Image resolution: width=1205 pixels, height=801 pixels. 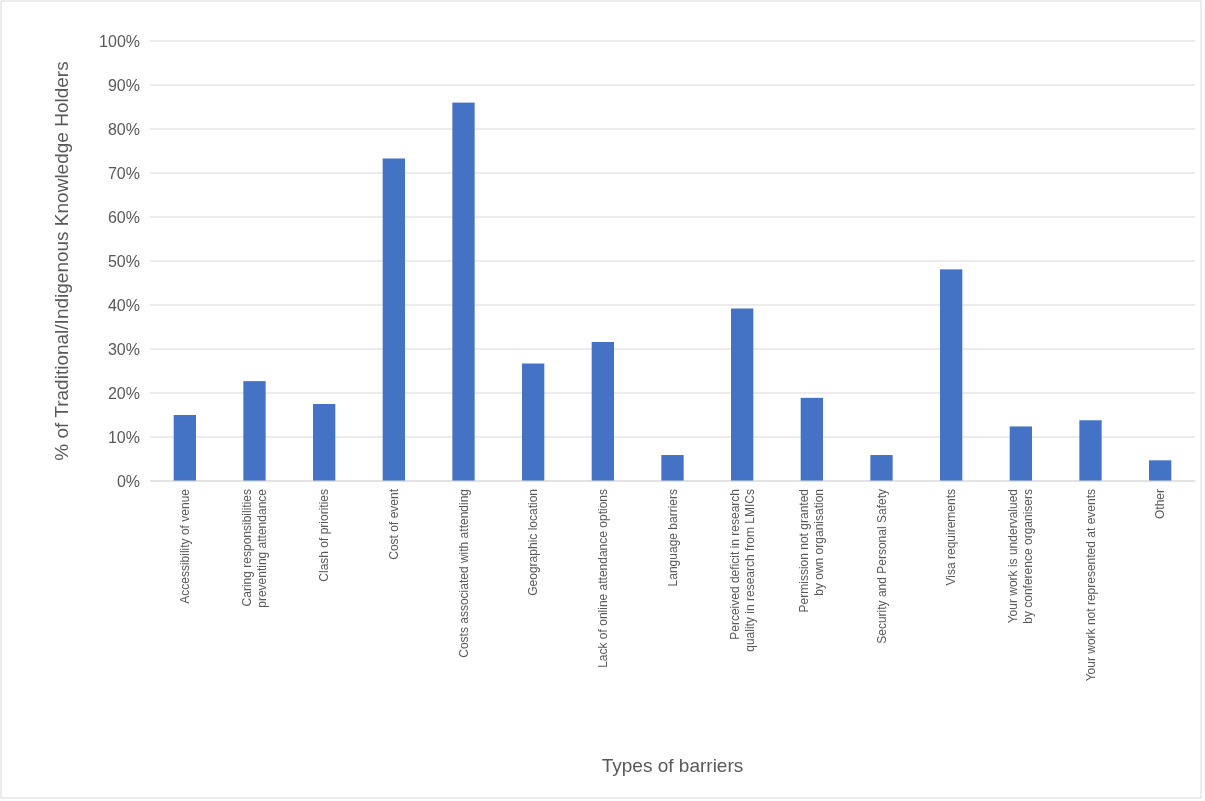 What do you see at coordinates (61, 261) in the screenshot?
I see `y-axis-title: % of Traditional/Indigenous Knowledge Holders` at bounding box center [61, 261].